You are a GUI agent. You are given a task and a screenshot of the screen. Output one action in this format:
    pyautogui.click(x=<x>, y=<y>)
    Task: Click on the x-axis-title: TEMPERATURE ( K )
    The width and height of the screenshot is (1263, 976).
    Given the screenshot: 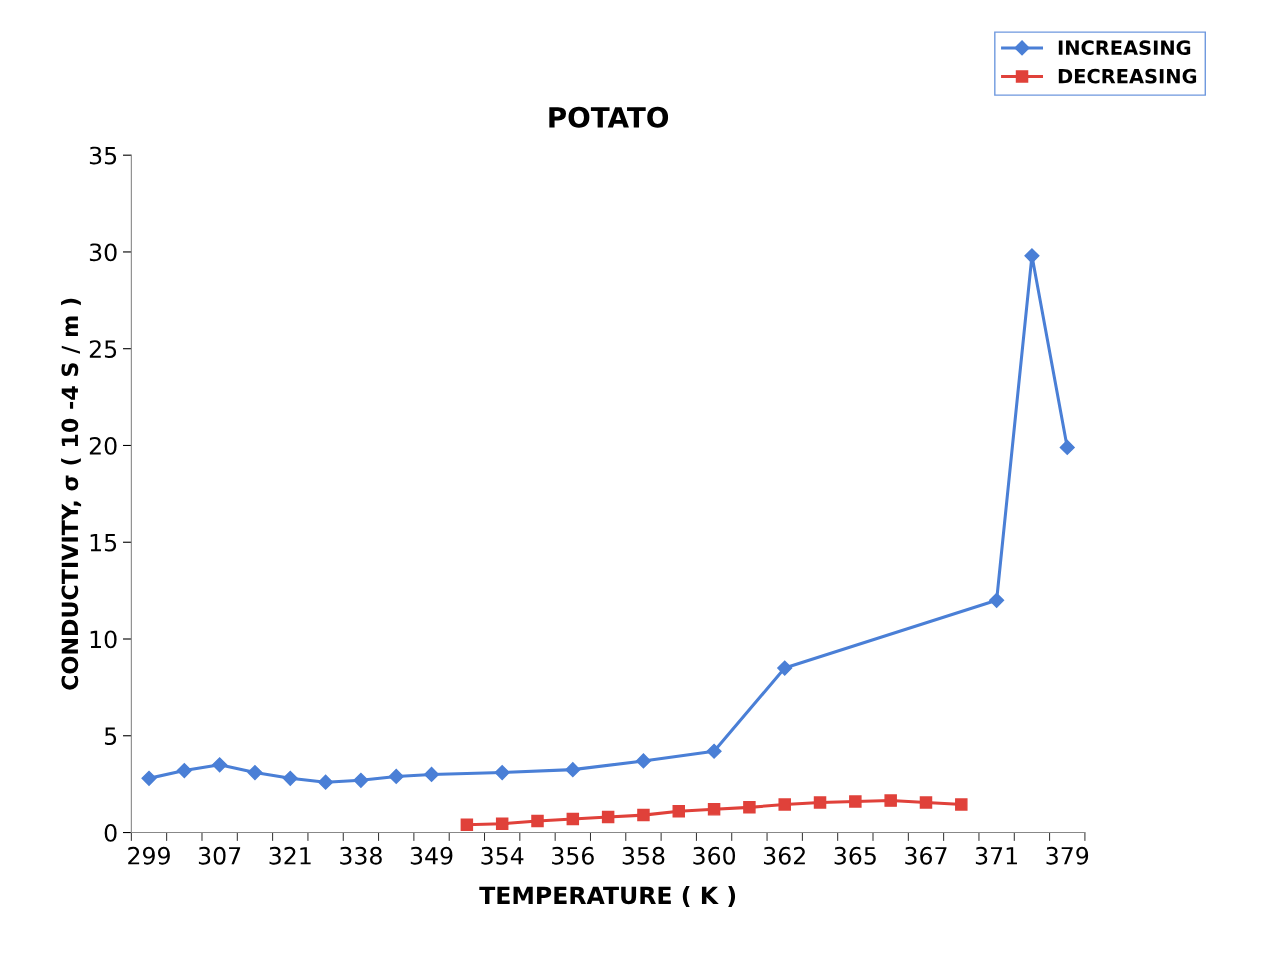 What is the action you would take?
    pyautogui.click(x=607, y=896)
    